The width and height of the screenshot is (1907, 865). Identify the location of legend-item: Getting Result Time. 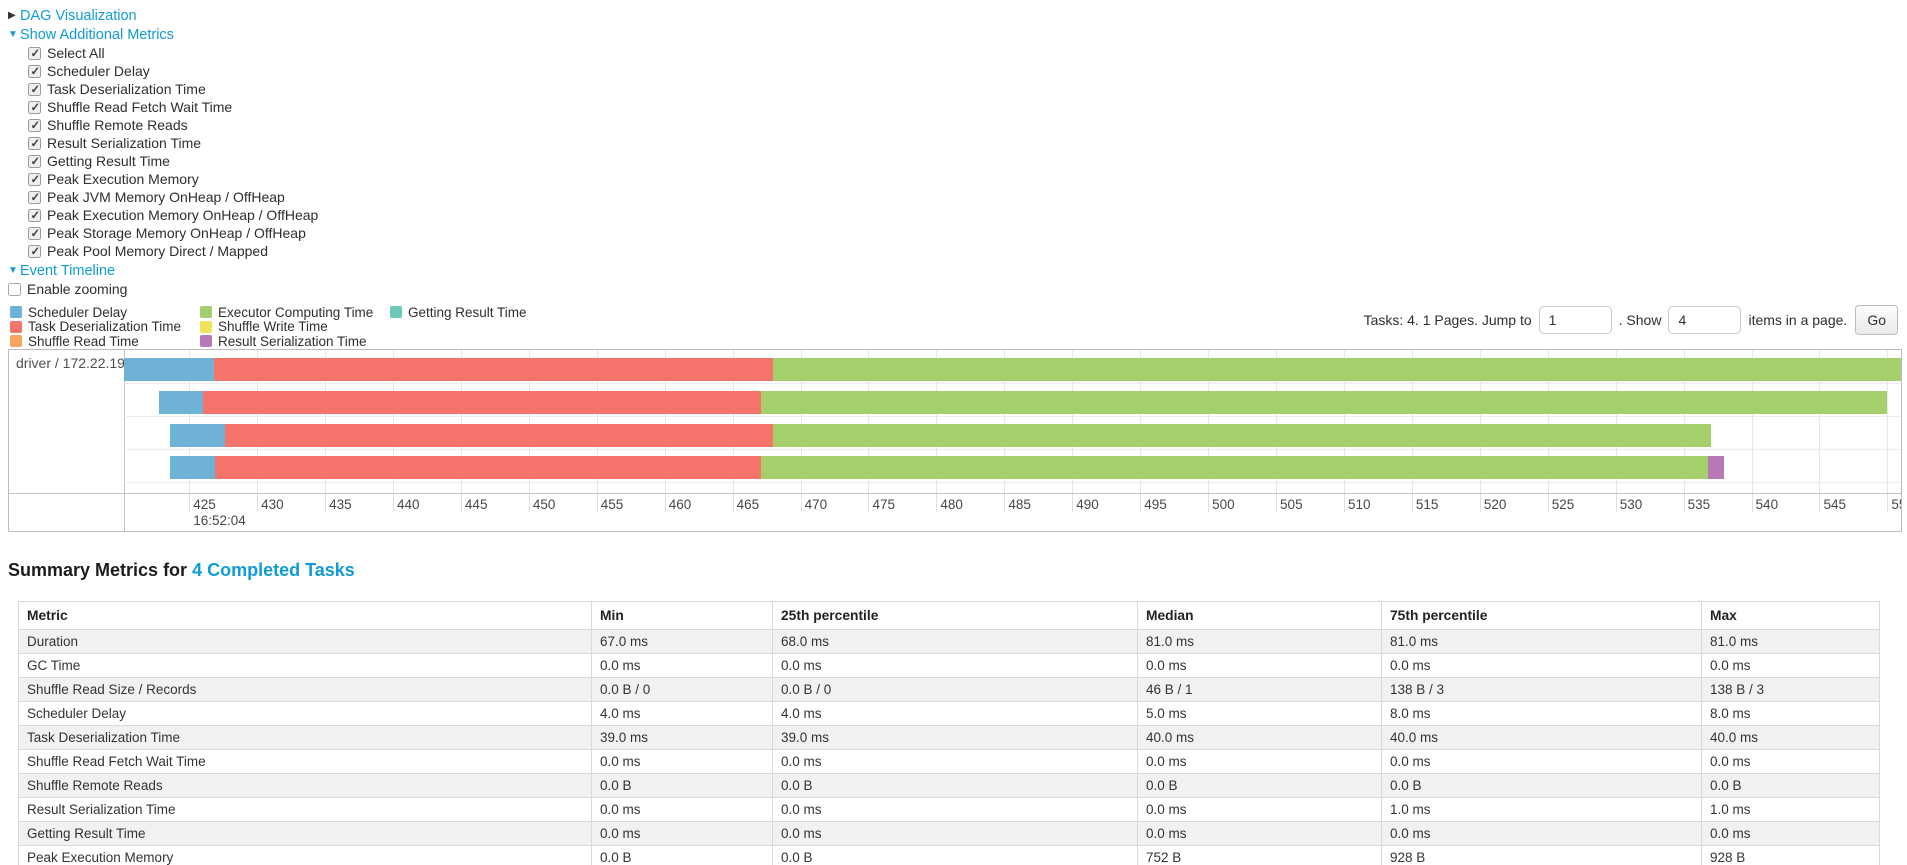
(458, 312).